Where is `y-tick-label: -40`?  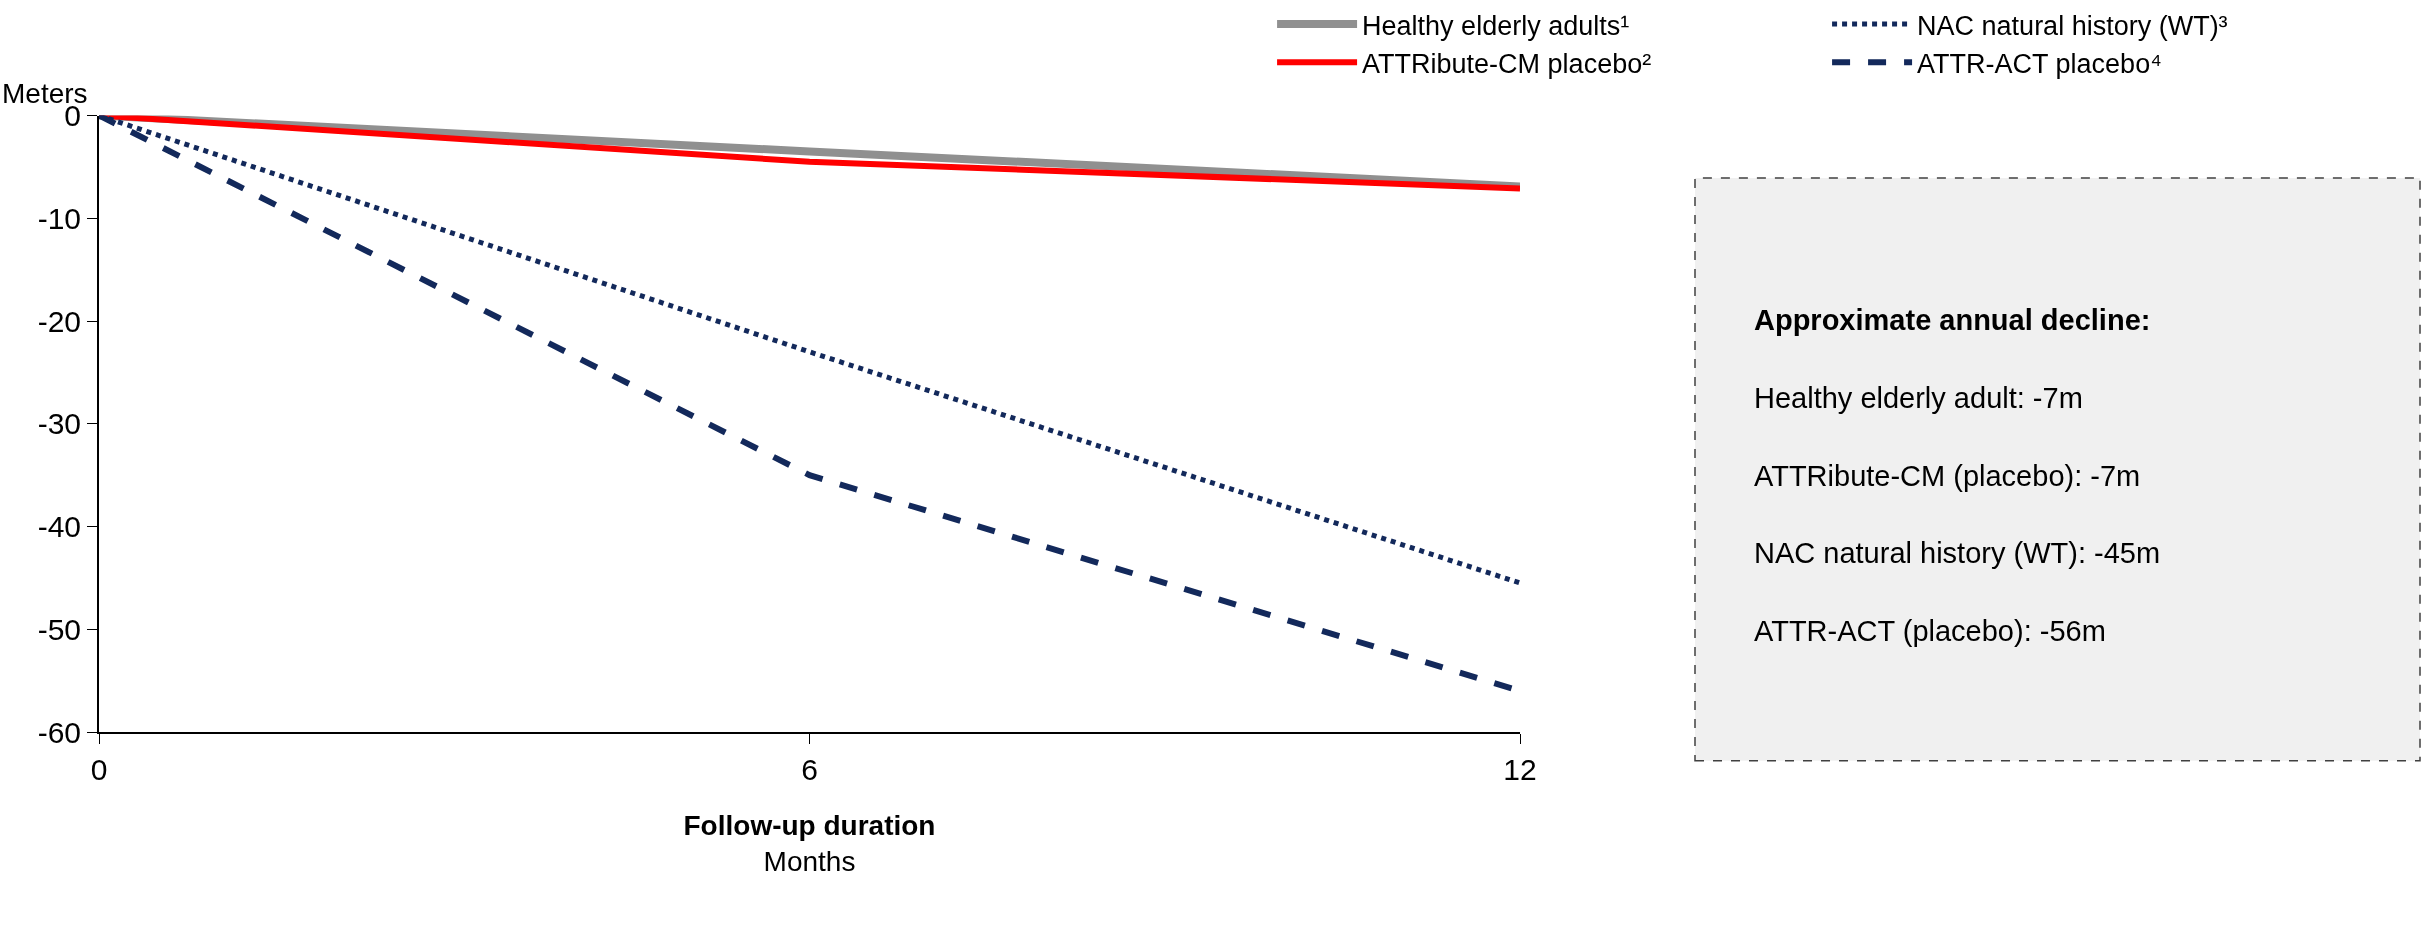
y-tick-label: -40 is located at coordinates (59, 526).